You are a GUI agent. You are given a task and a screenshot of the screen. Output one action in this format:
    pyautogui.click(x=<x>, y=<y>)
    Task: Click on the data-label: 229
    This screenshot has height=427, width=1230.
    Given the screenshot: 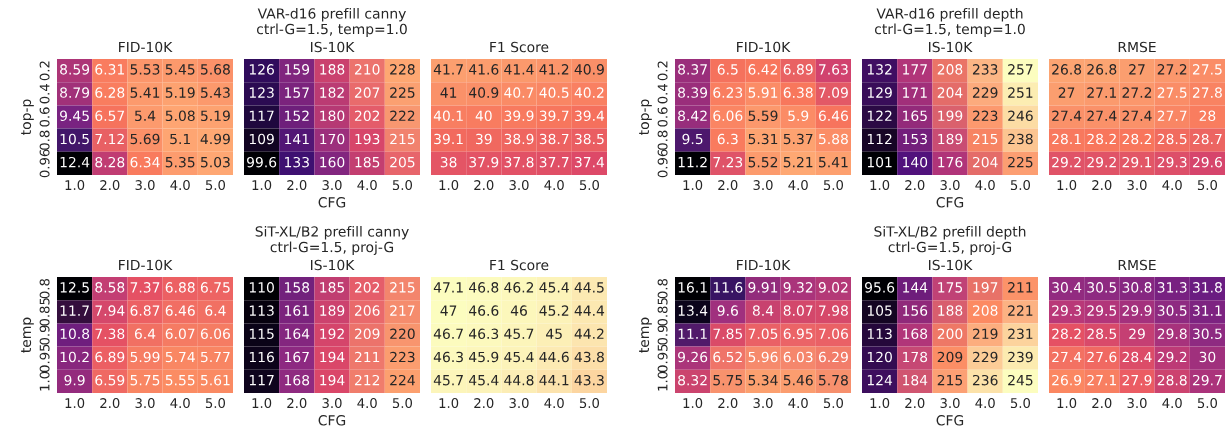 What is the action you would take?
    pyautogui.click(x=985, y=357)
    